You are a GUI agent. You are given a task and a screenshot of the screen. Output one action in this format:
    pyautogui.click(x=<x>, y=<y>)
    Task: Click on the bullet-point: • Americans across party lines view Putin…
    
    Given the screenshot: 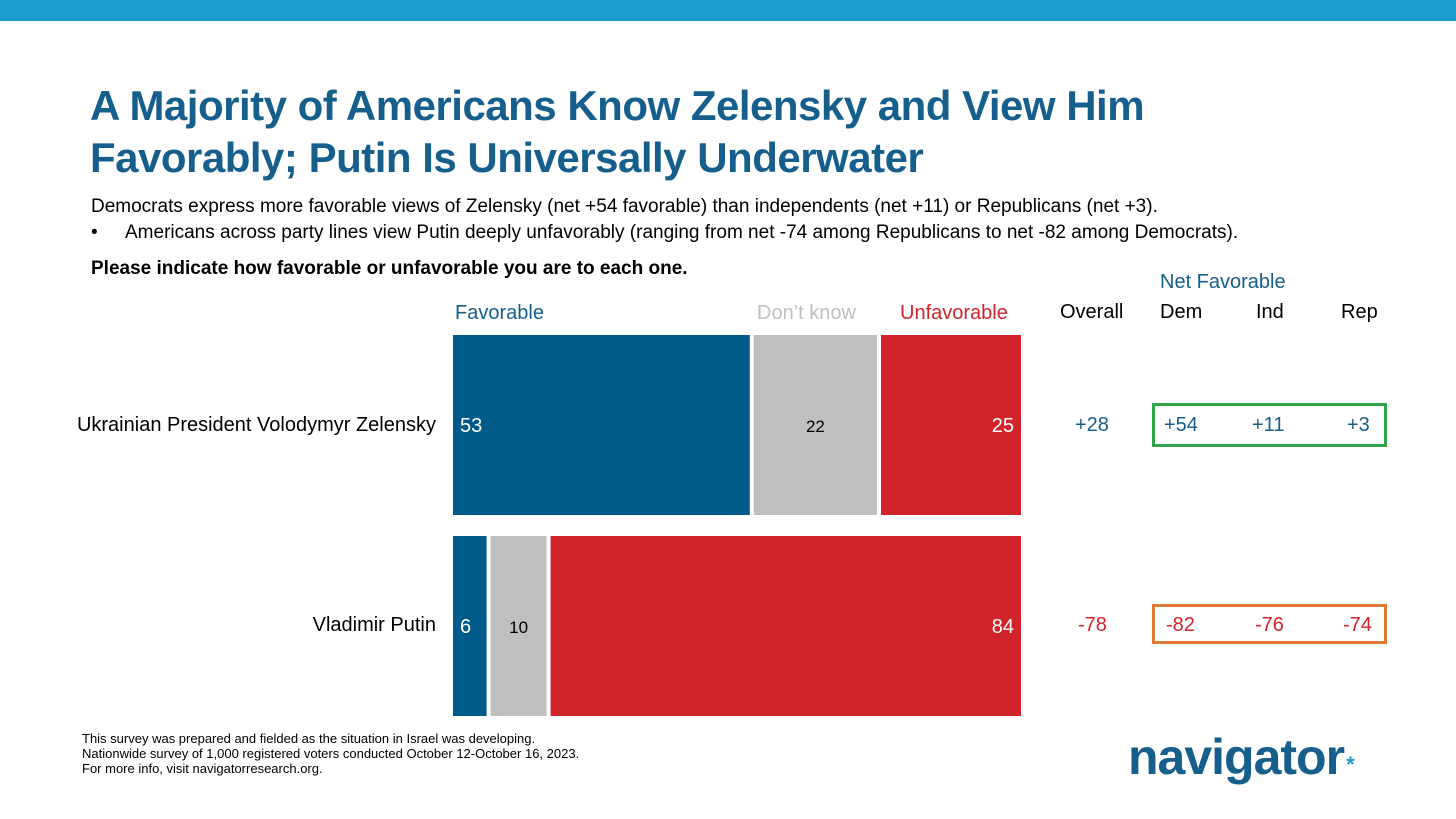 What is the action you would take?
    pyautogui.click(x=664, y=233)
    